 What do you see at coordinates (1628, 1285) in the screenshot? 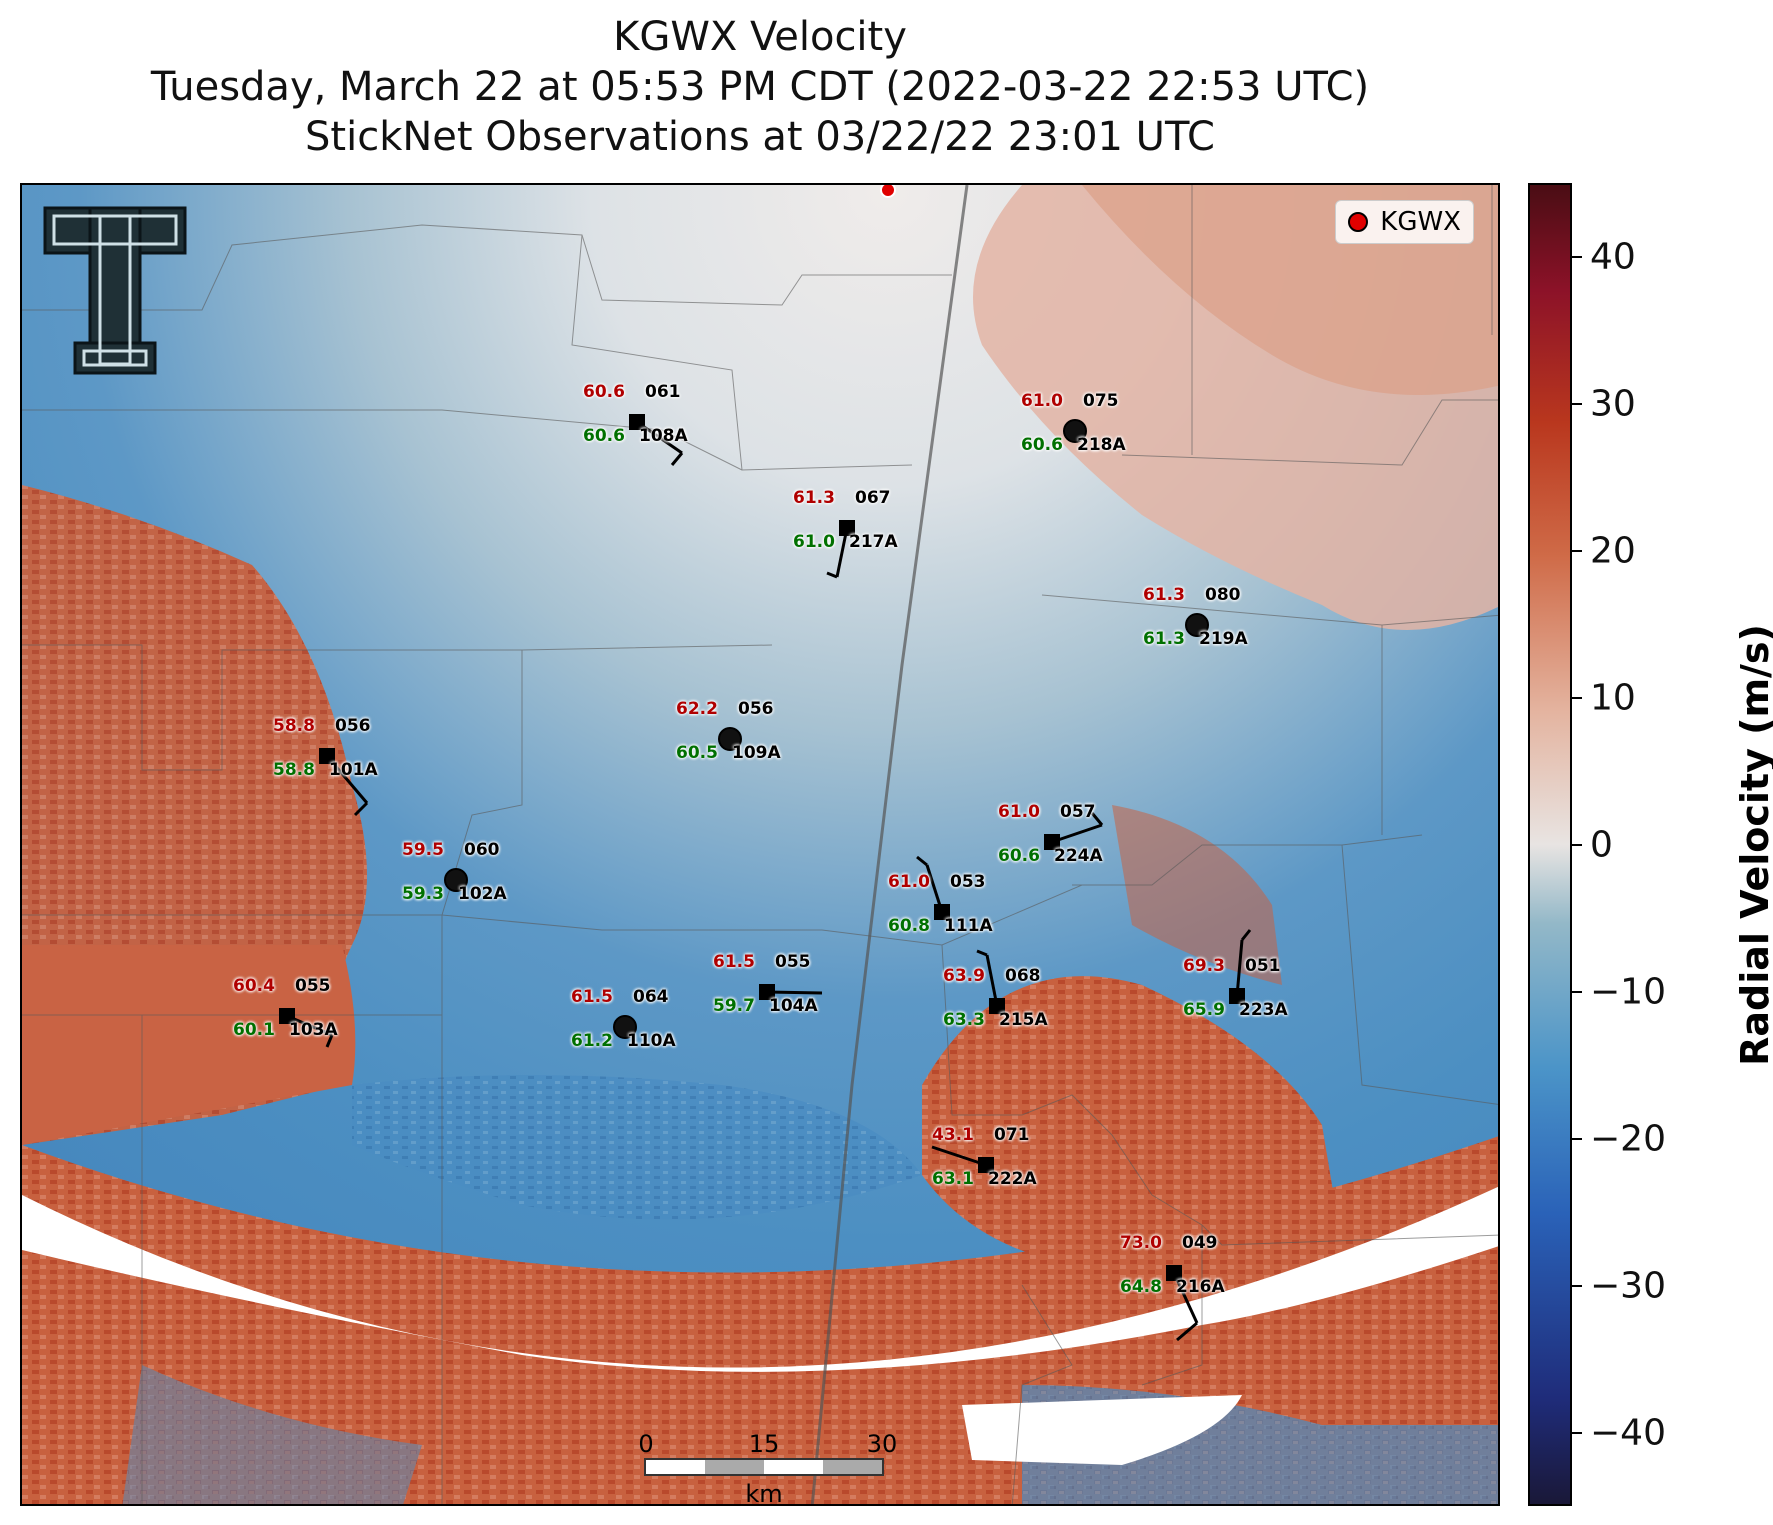
I see `colorbar-tick-label: −30` at bounding box center [1628, 1285].